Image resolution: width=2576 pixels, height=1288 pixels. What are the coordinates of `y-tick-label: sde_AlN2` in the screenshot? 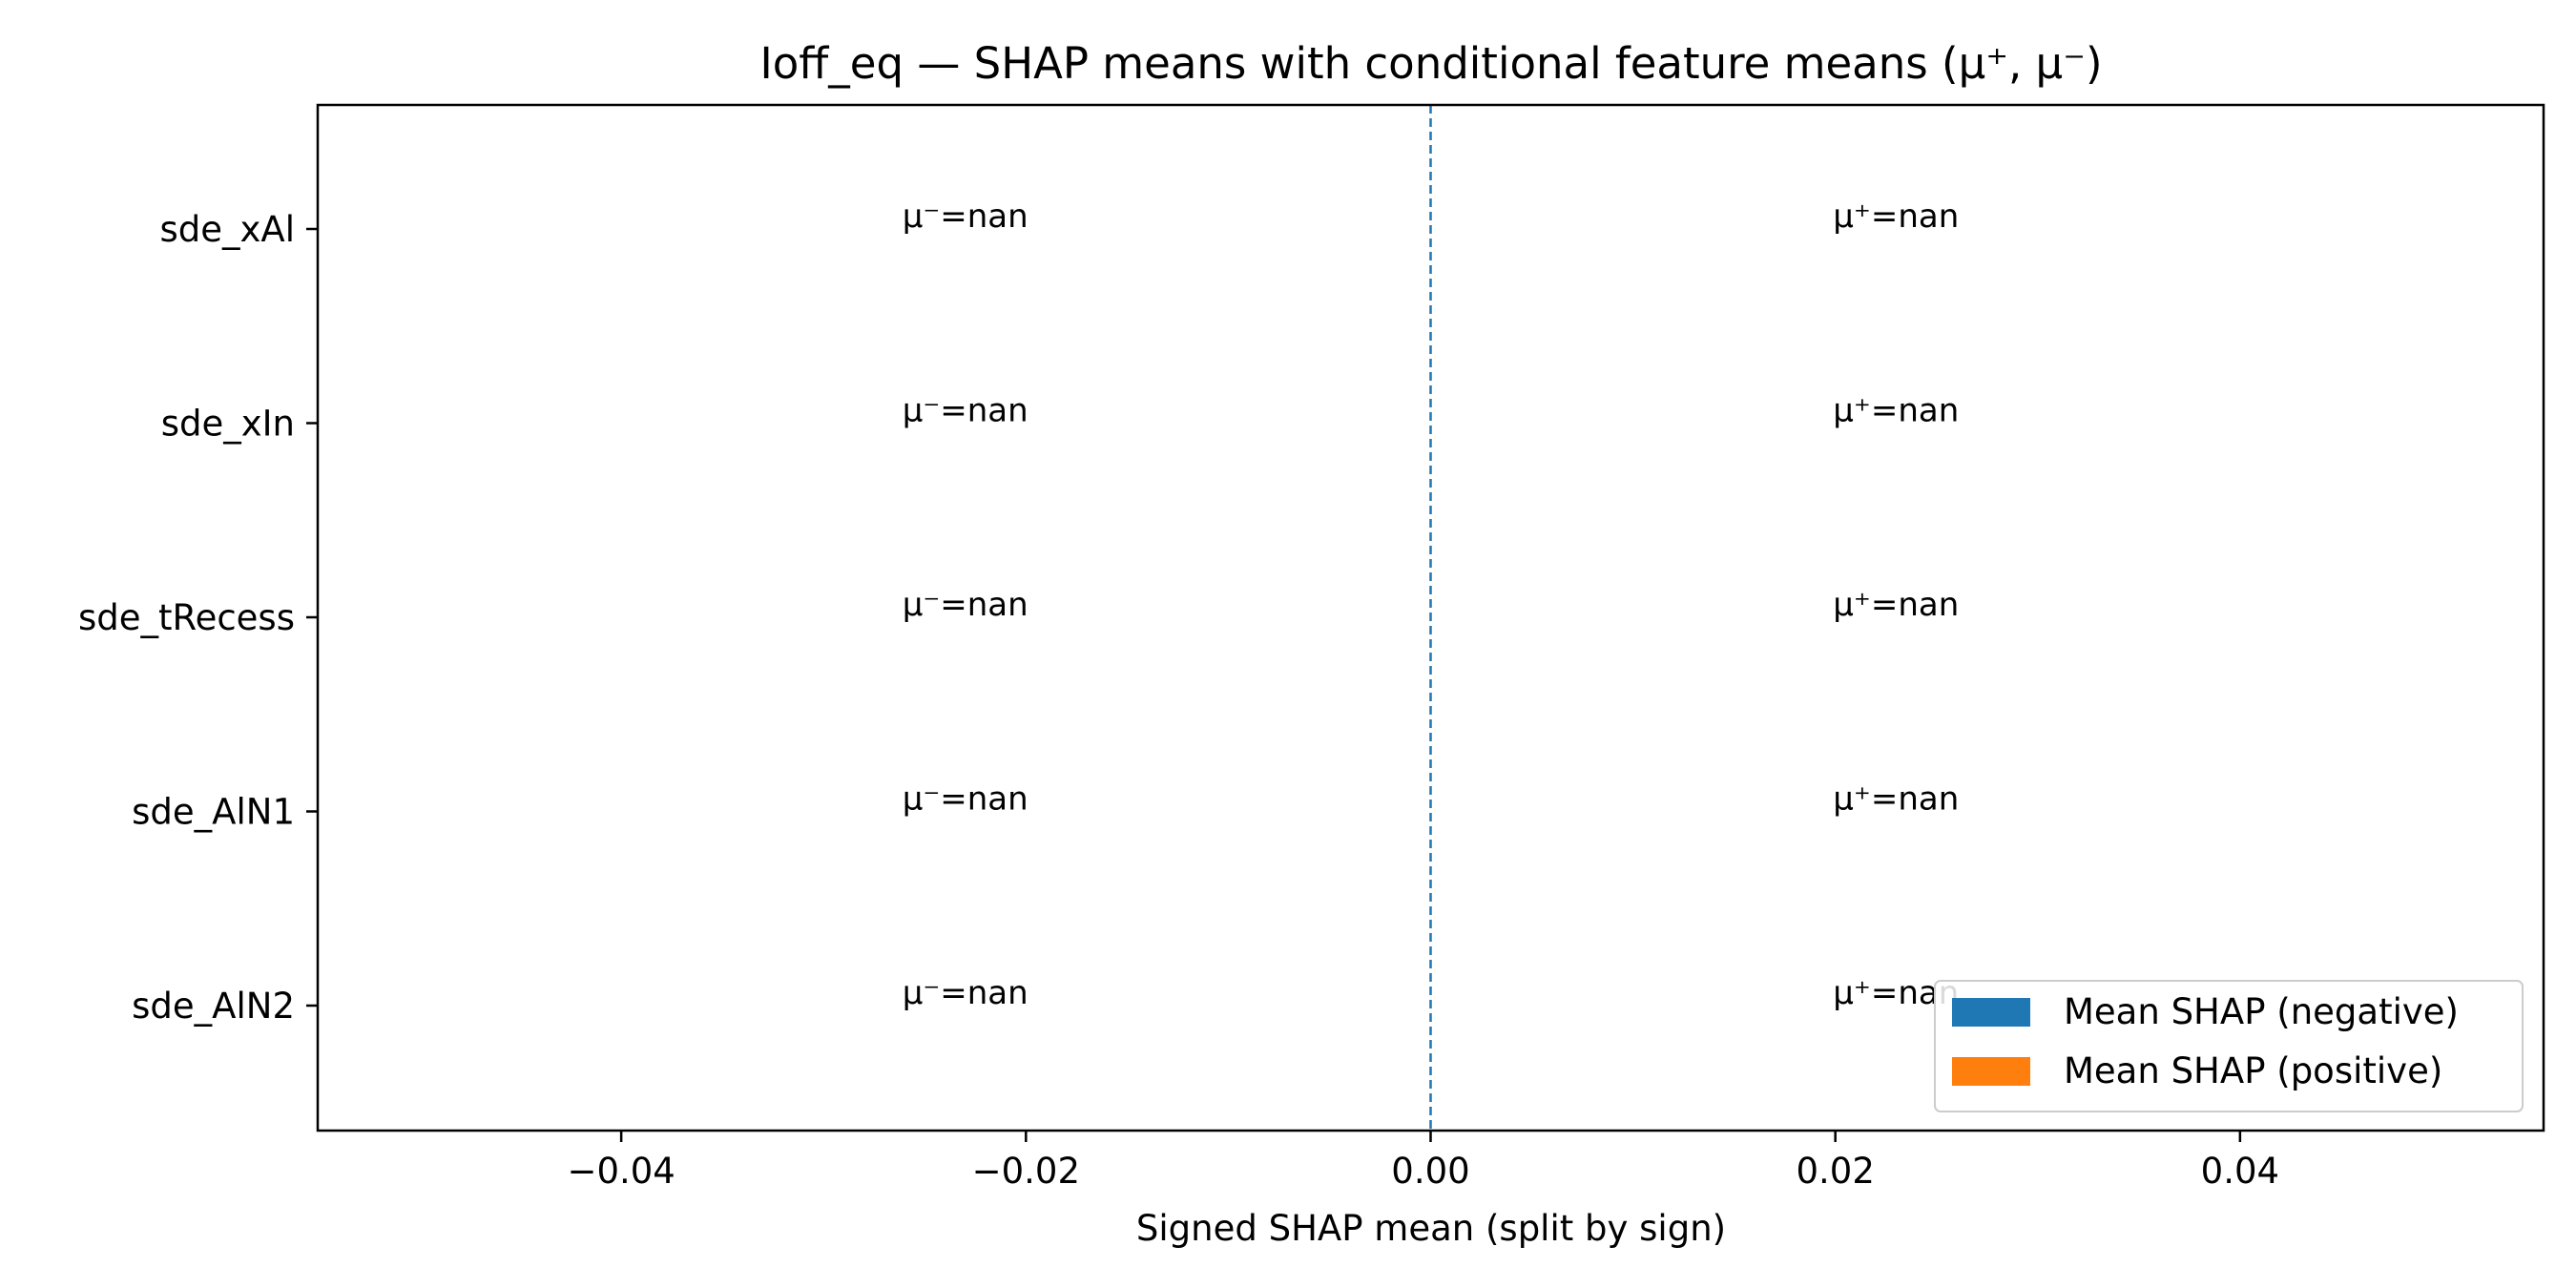 It's located at (213, 1006).